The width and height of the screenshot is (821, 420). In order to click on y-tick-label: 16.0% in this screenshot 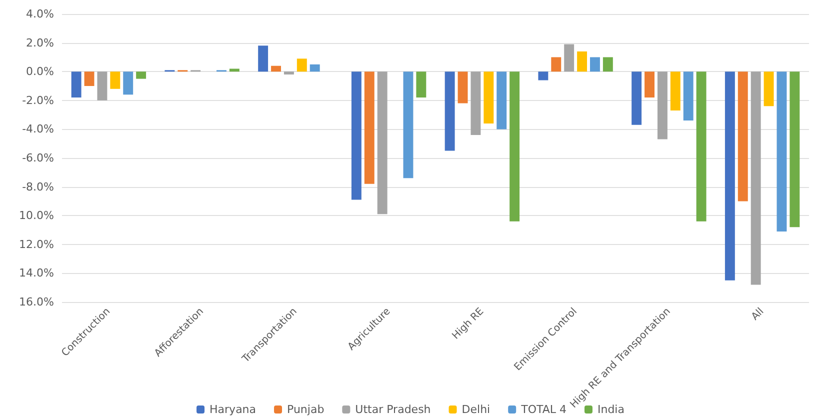, I will do `click(36, 302)`.